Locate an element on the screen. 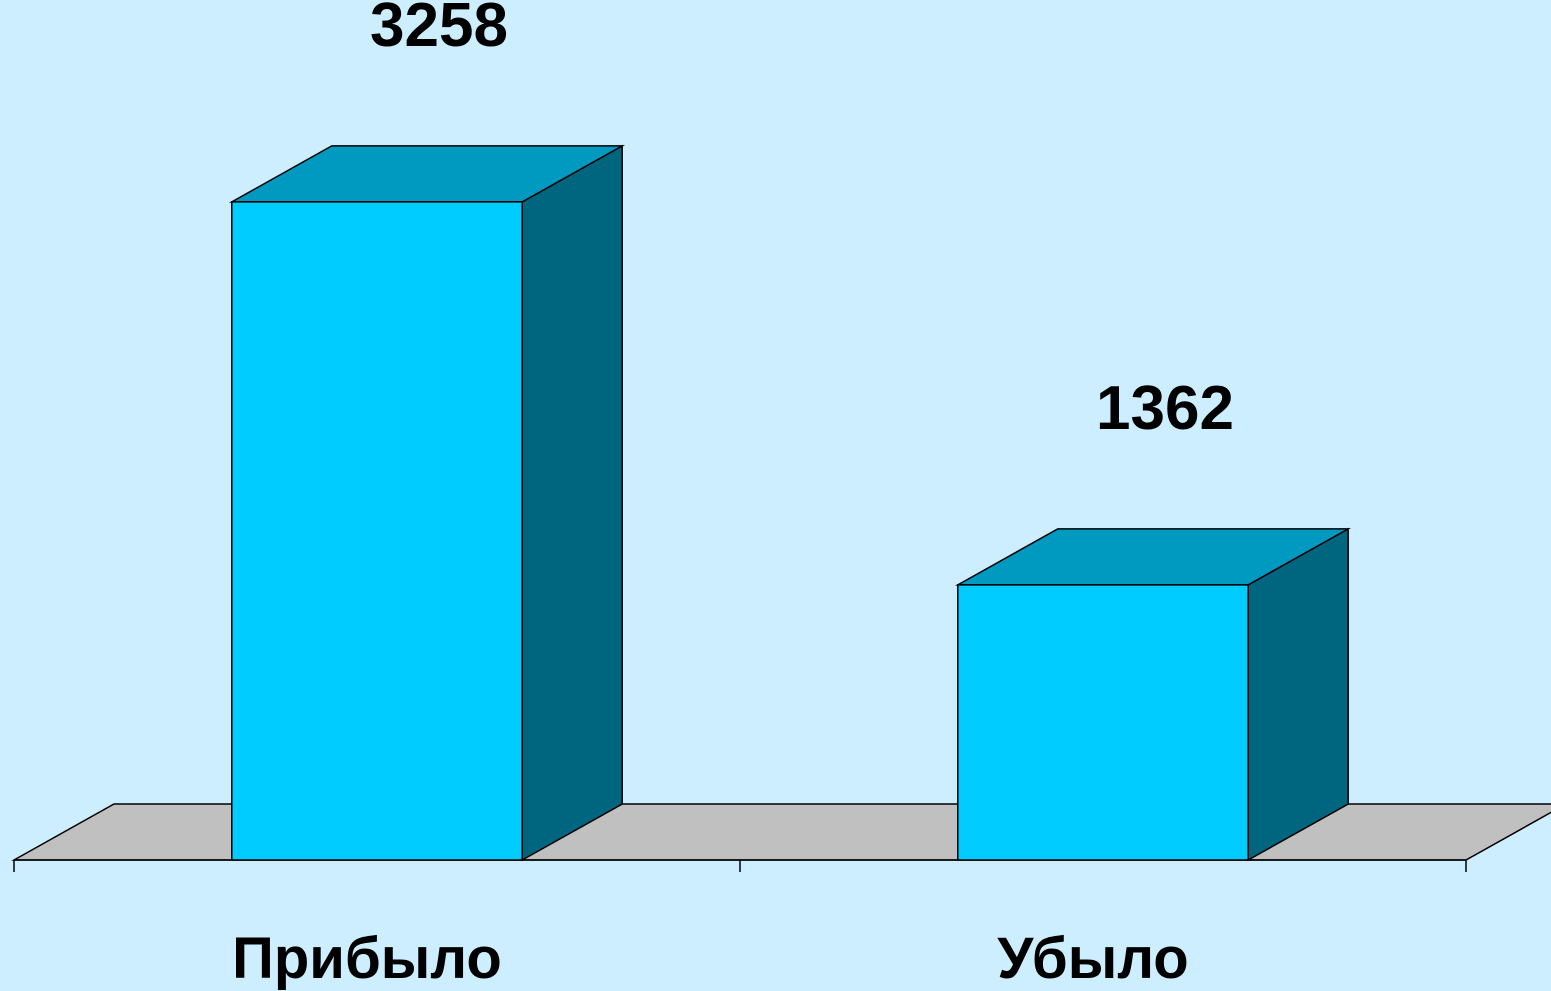  value-label: 1362 is located at coordinates (1165, 408).